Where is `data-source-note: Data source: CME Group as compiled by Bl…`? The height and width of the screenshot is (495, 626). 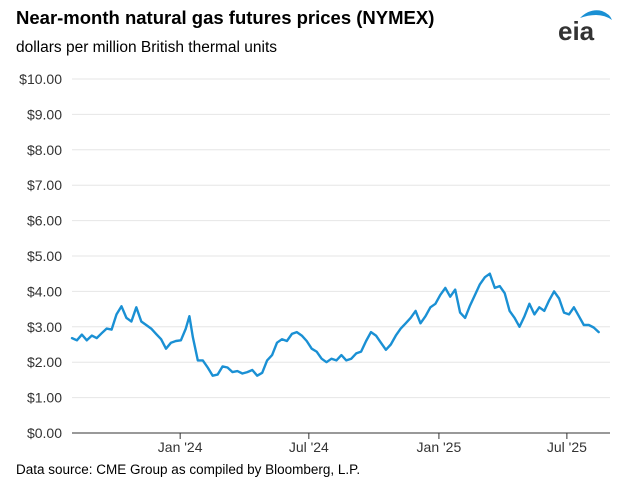 data-source-note: Data source: CME Group as compiled by Bl… is located at coordinates (188, 469).